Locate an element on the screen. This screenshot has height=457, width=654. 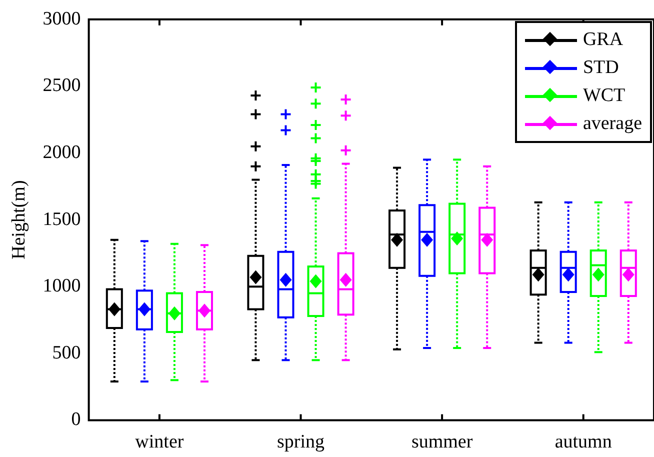
y-tick-label: 2500 is located at coordinates (61, 85).